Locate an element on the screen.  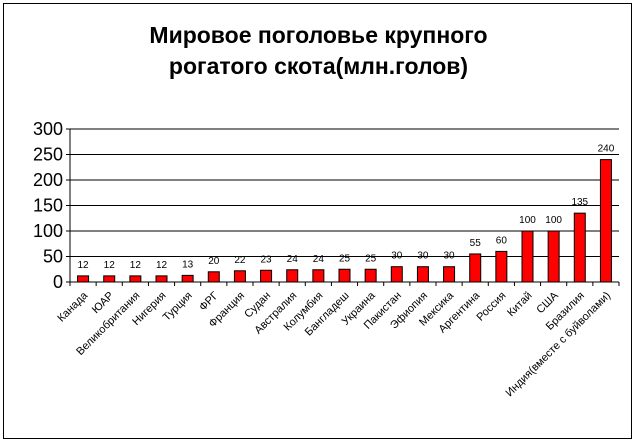
y-tick-label: 250 is located at coordinates (48, 155).